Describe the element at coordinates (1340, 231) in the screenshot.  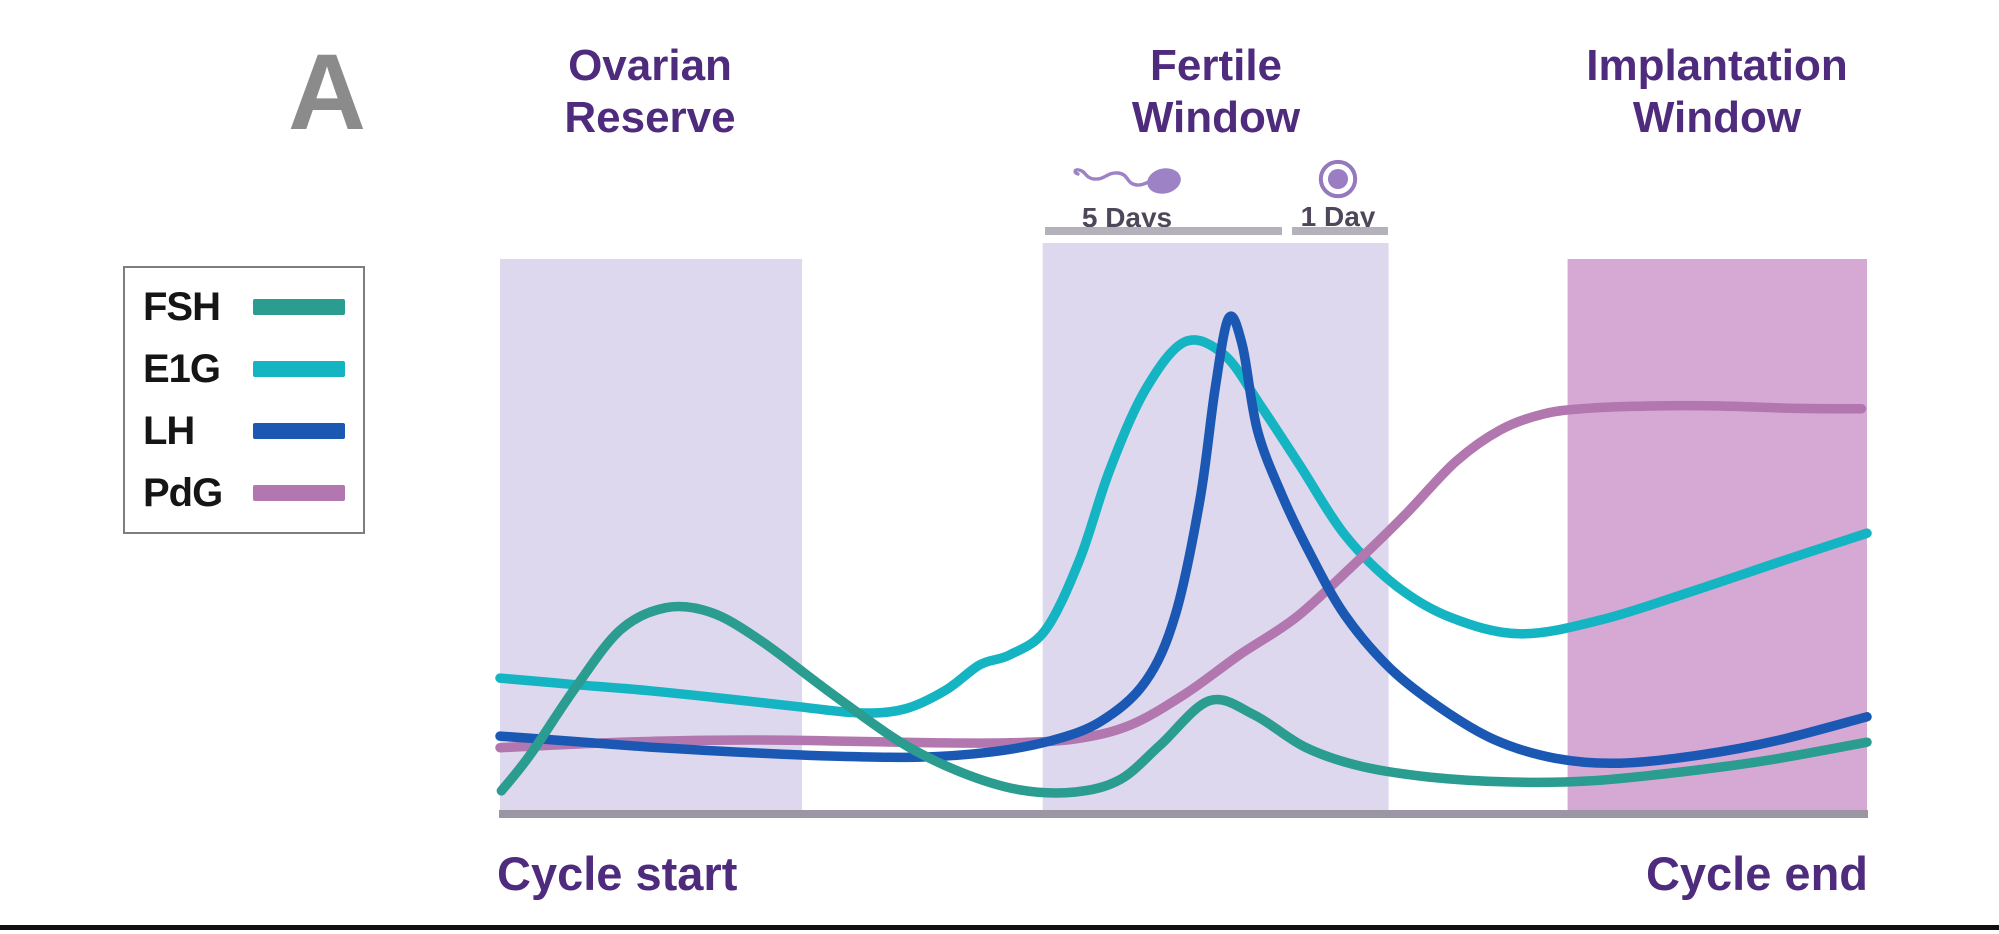
I see `one-day-bracket` at that location.